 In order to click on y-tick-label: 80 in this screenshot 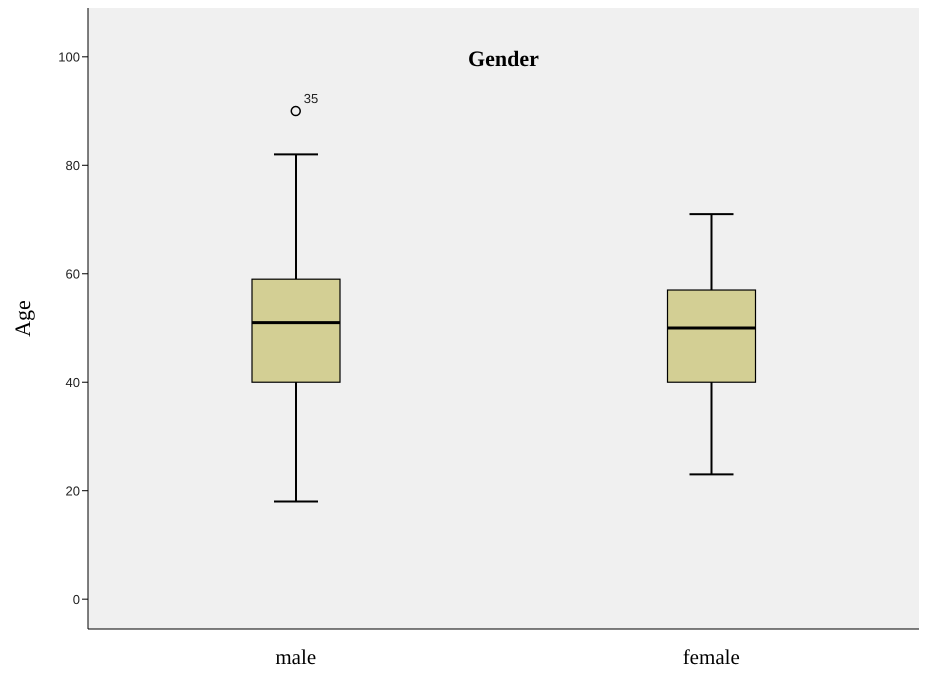, I will do `click(73, 165)`.